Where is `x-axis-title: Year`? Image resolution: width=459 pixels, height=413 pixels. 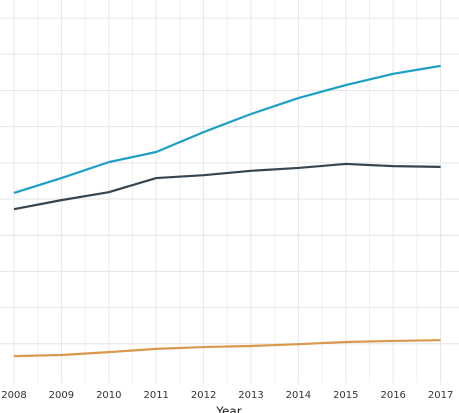
x-axis-title: Year is located at coordinates (228, 409).